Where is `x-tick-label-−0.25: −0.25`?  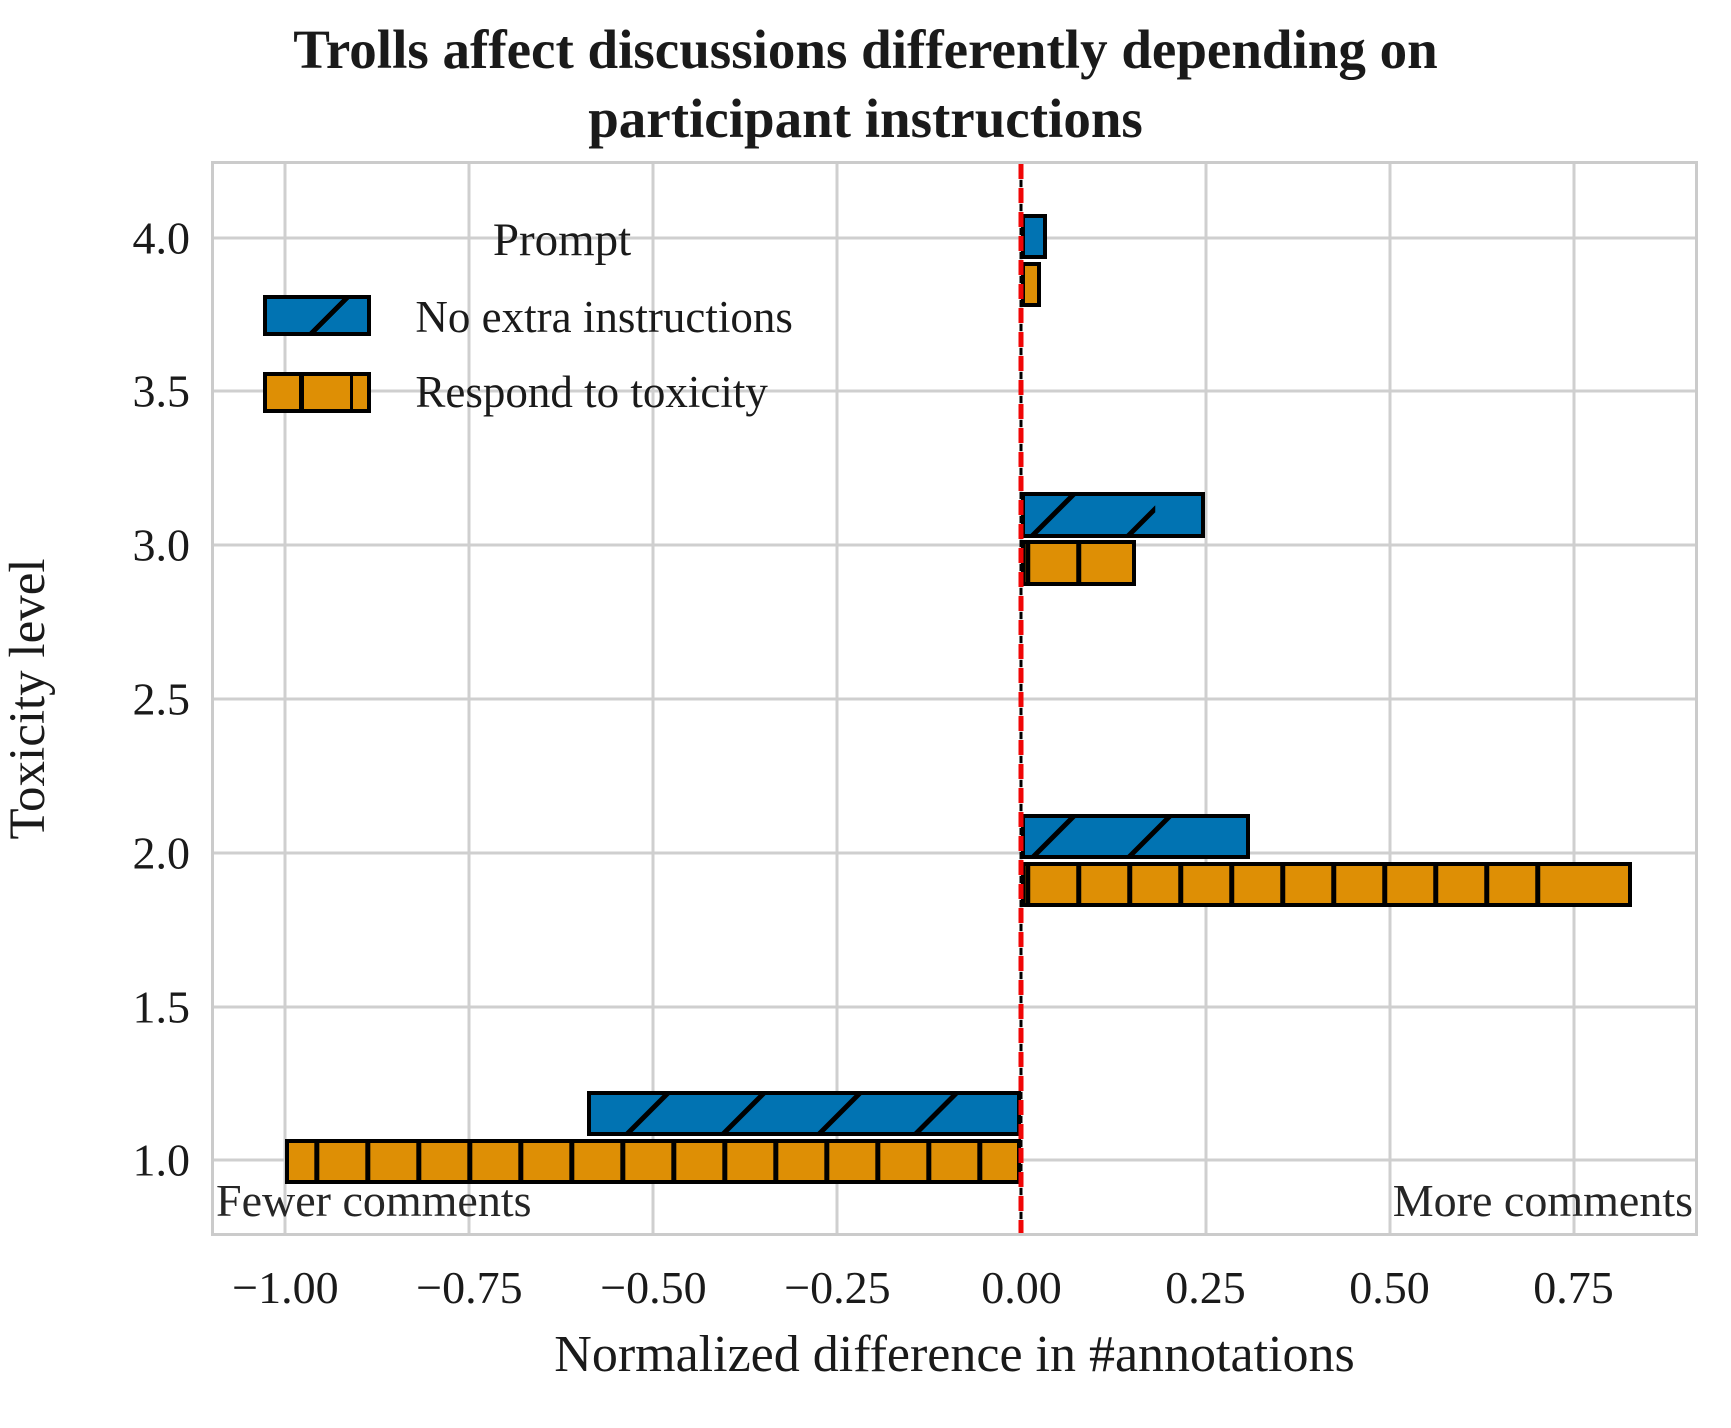
x-tick-label-−0.25: −0.25 is located at coordinates (837, 1287).